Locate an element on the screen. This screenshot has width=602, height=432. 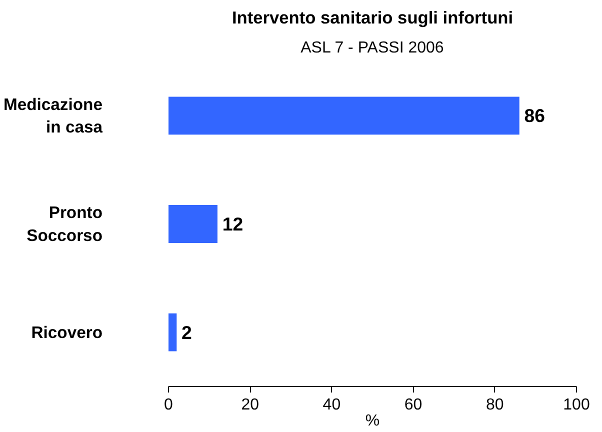
data-label: 86 is located at coordinates (535, 115).